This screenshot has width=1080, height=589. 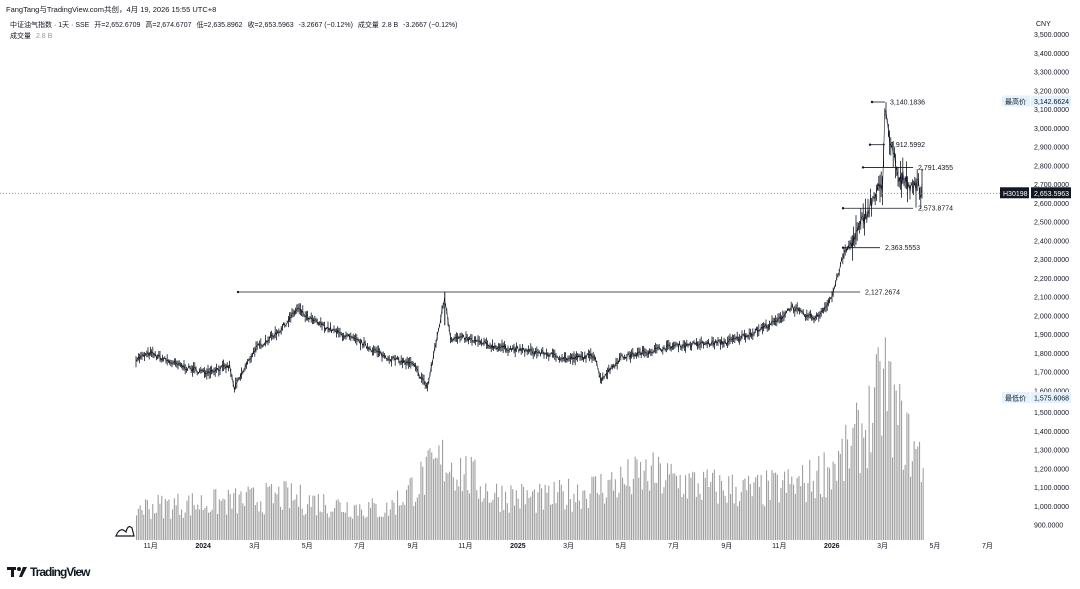 What do you see at coordinates (1051, 373) in the screenshot?
I see `price-tick-label: 1,700.0000` at bounding box center [1051, 373].